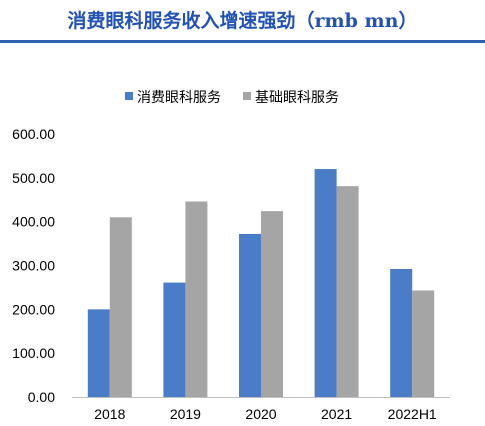 Image resolution: width=485 pixels, height=426 pixels. Describe the element at coordinates (109, 414) in the screenshot. I see `x-tick-label: 2018` at that location.